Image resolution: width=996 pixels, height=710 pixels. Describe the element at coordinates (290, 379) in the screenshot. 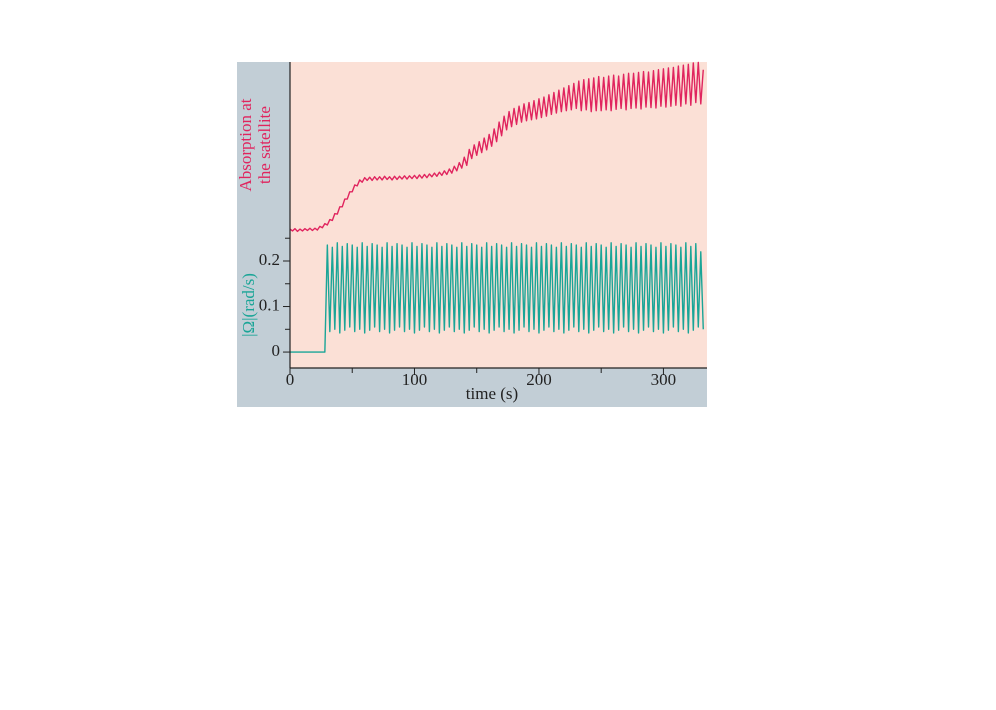

I see `x-tick-label: 0` at that location.